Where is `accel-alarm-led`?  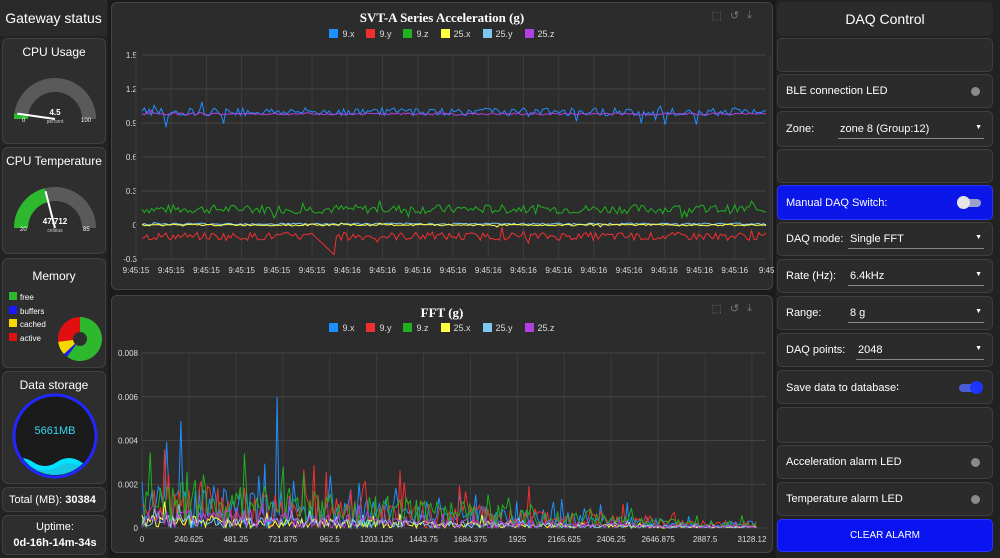 accel-alarm-led is located at coordinates (975, 462).